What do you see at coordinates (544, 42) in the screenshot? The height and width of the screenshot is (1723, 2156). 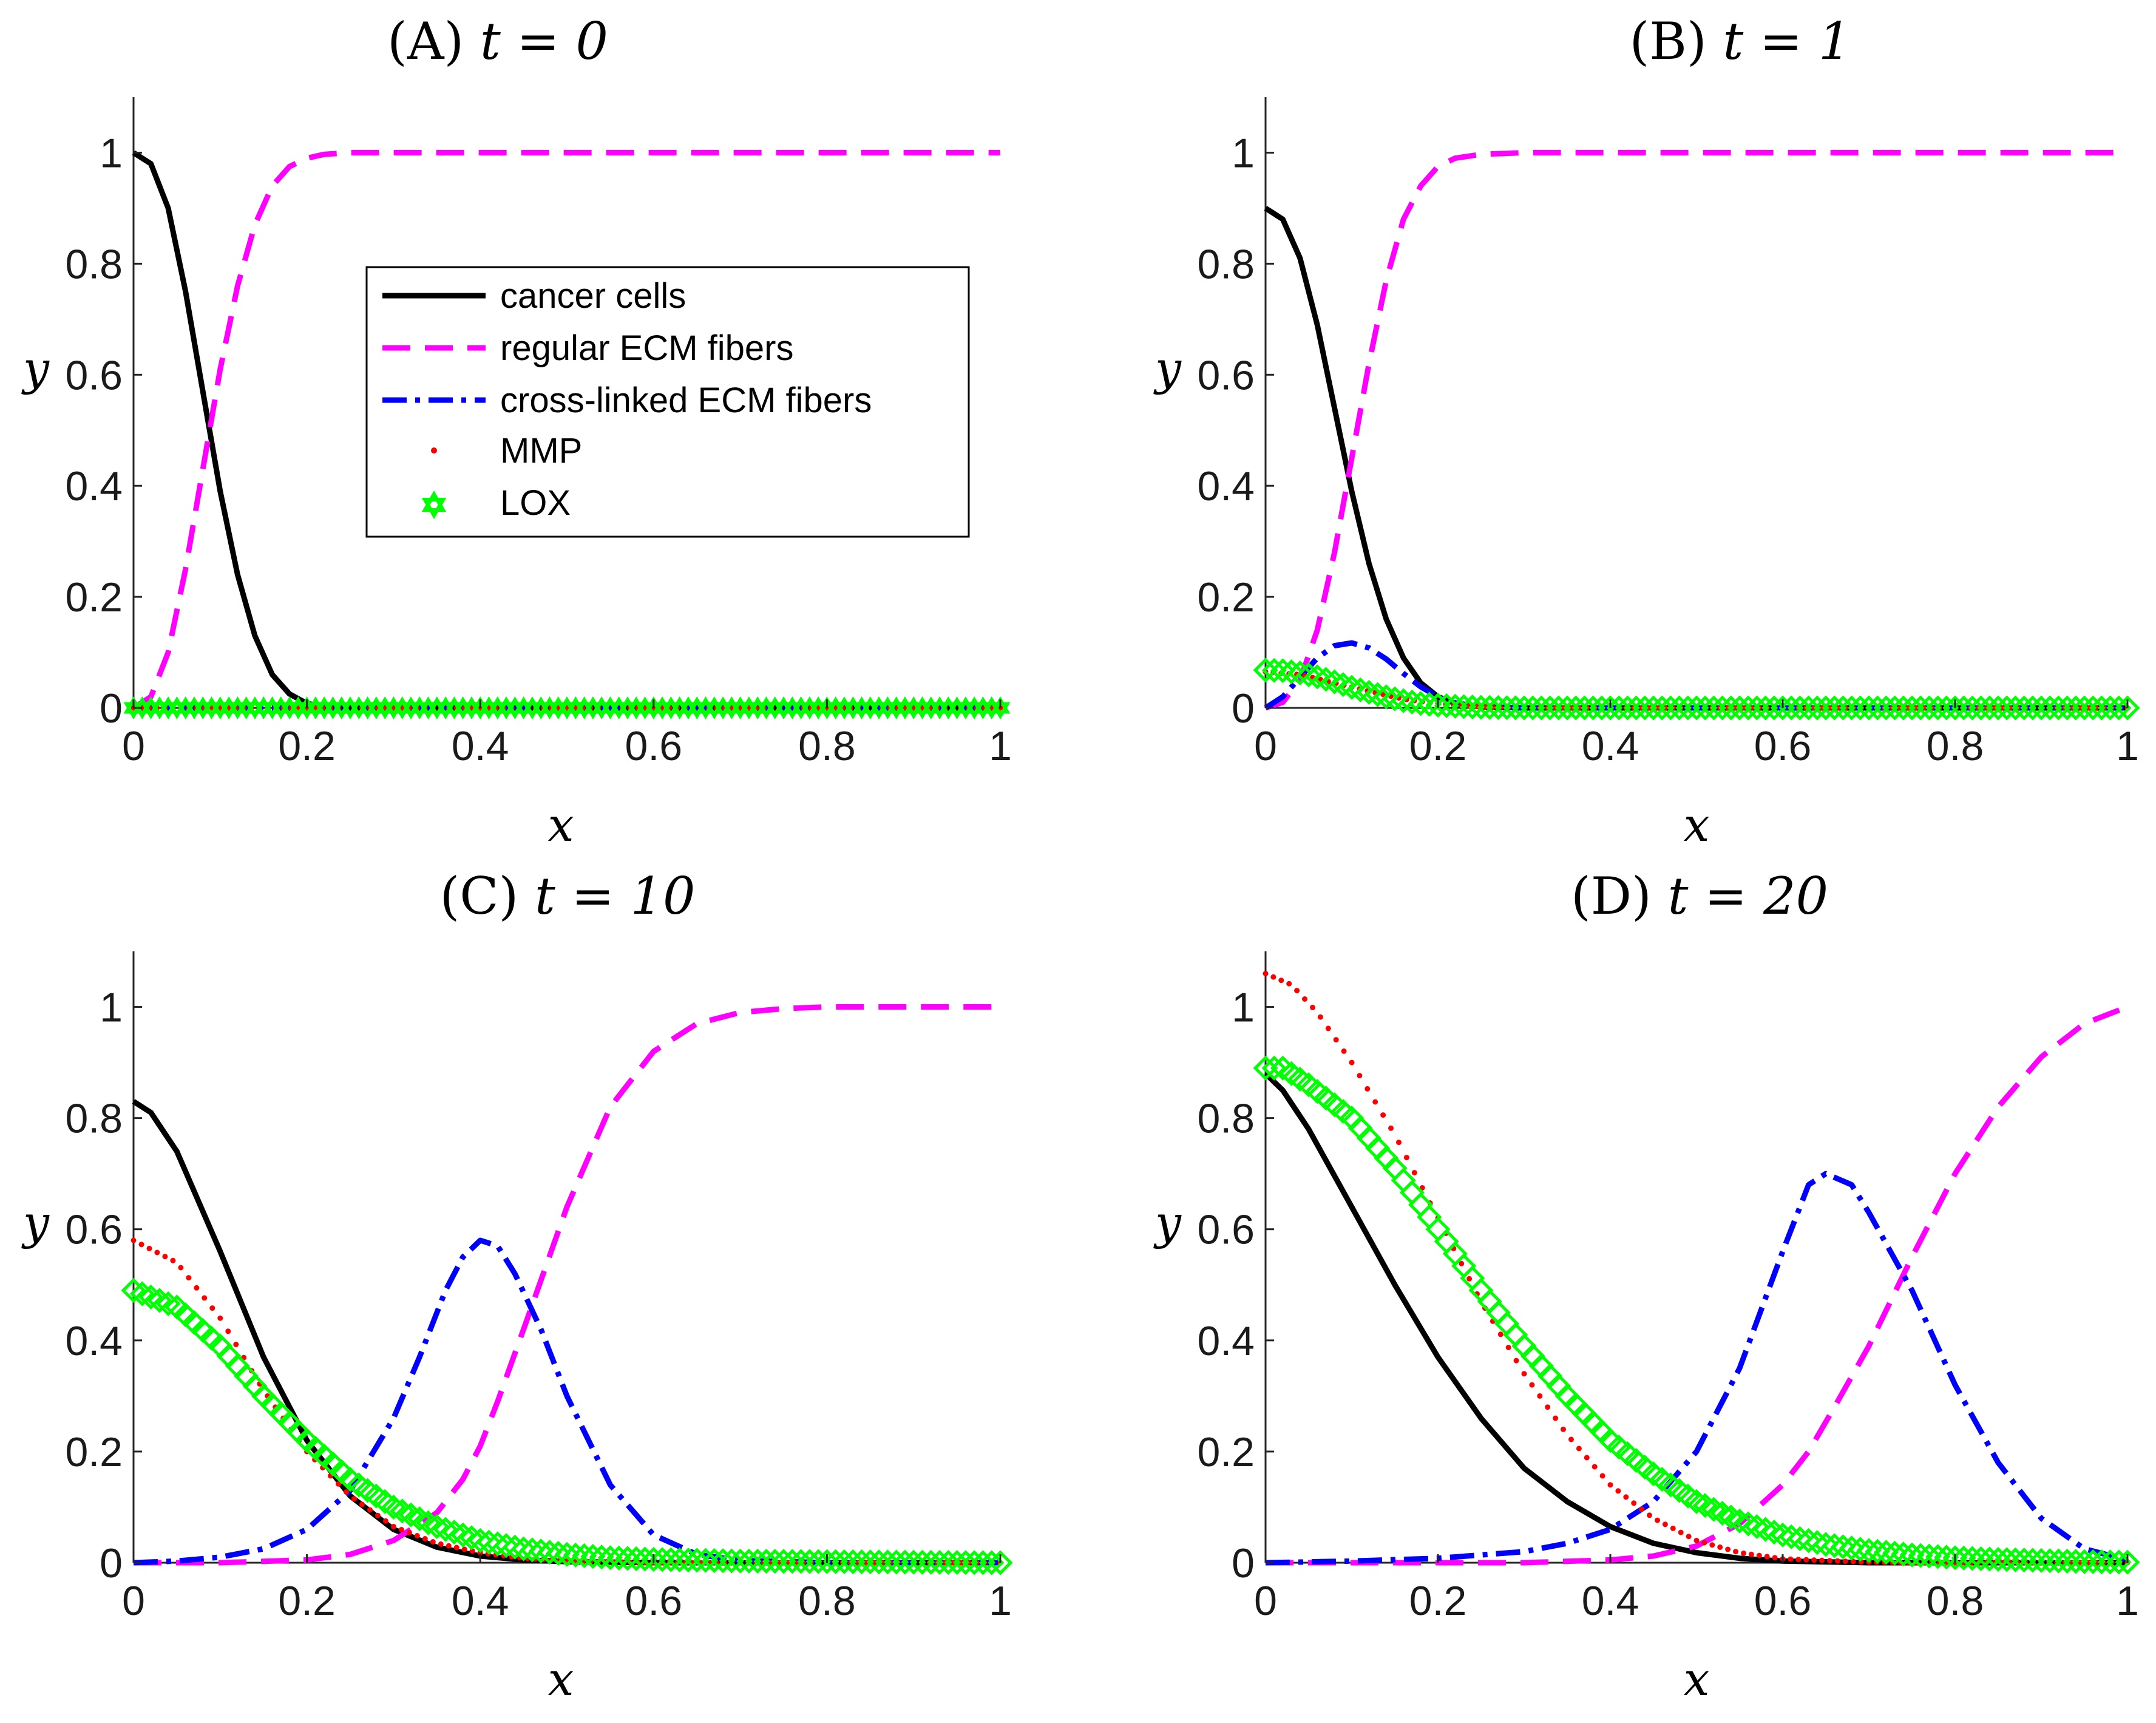 I see `panel-time: t = 0` at bounding box center [544, 42].